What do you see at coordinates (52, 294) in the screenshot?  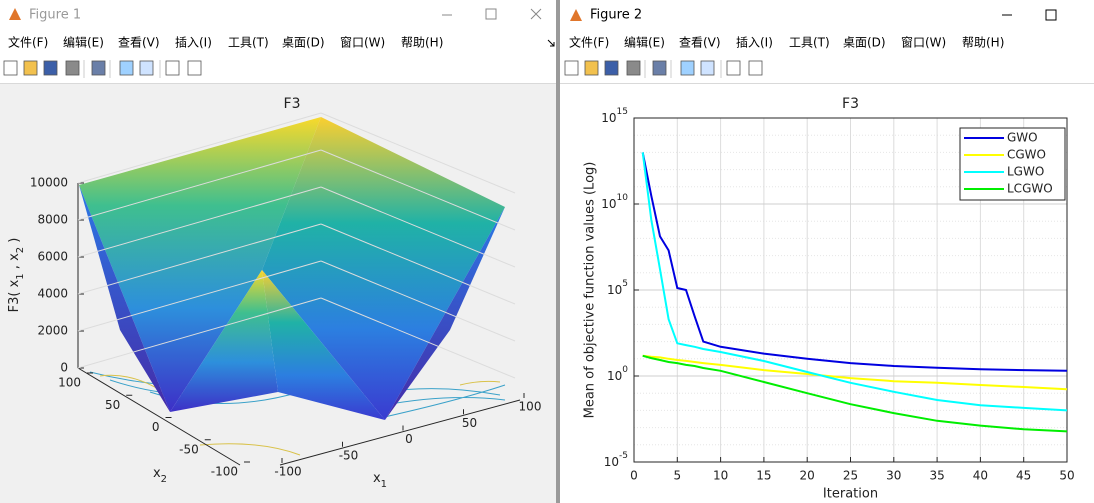 I see `z-tick-label: 4000` at bounding box center [52, 294].